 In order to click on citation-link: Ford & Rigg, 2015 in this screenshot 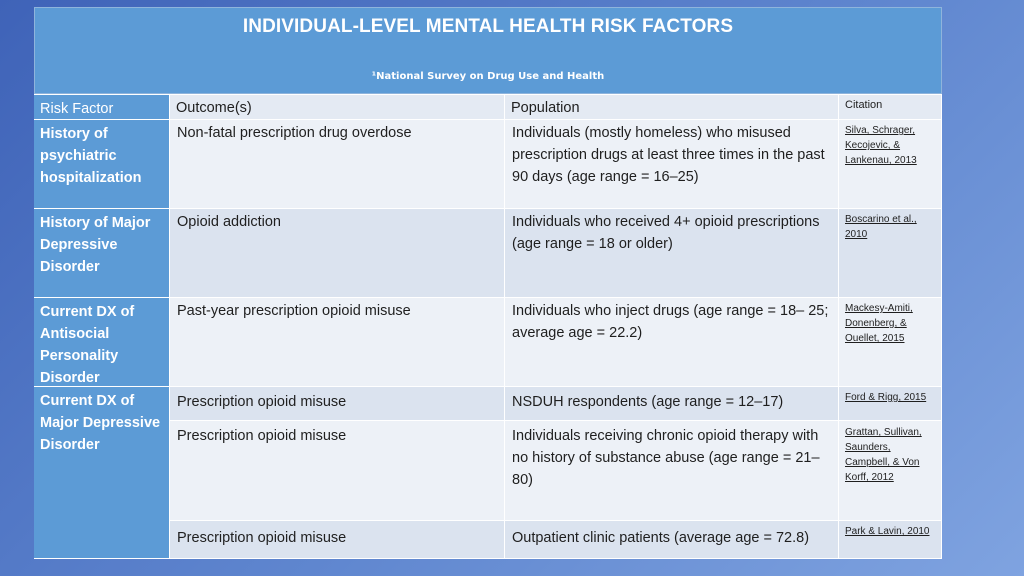, I will do `click(886, 397)`.